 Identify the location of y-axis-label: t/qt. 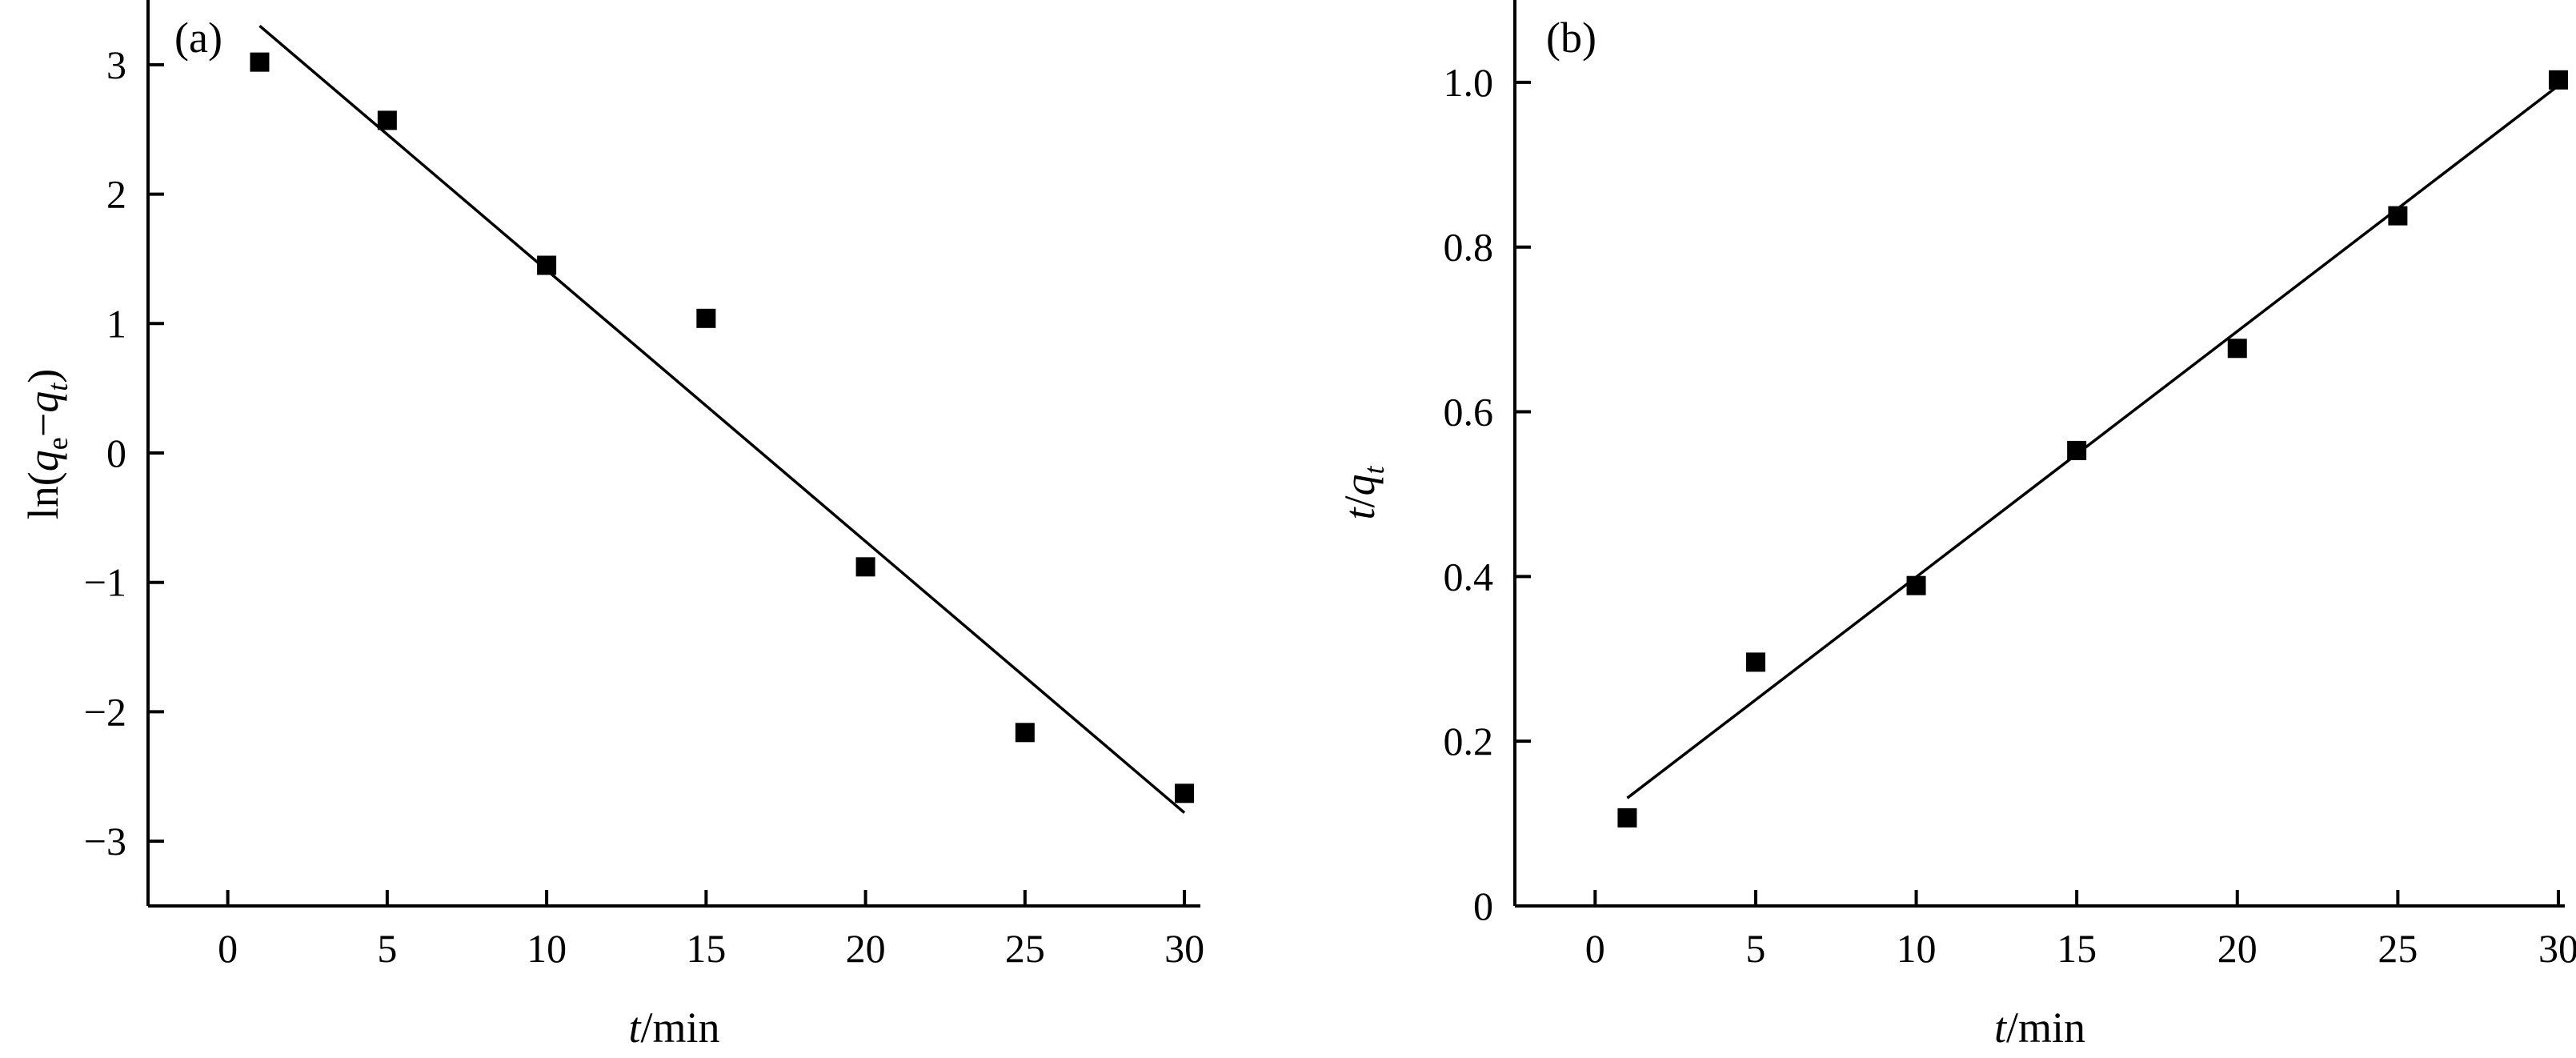
(1363, 492).